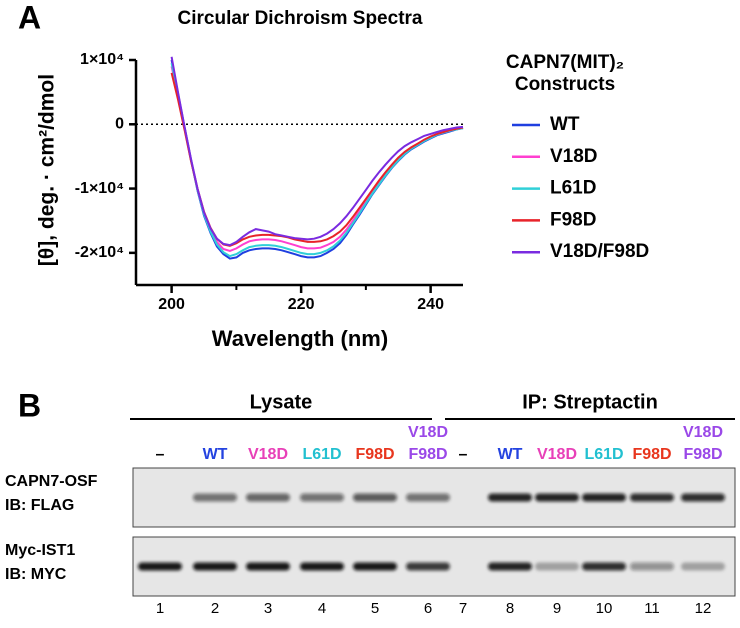 This screenshot has height=628, width=740. I want to click on lane-number: 11, so click(652, 608).